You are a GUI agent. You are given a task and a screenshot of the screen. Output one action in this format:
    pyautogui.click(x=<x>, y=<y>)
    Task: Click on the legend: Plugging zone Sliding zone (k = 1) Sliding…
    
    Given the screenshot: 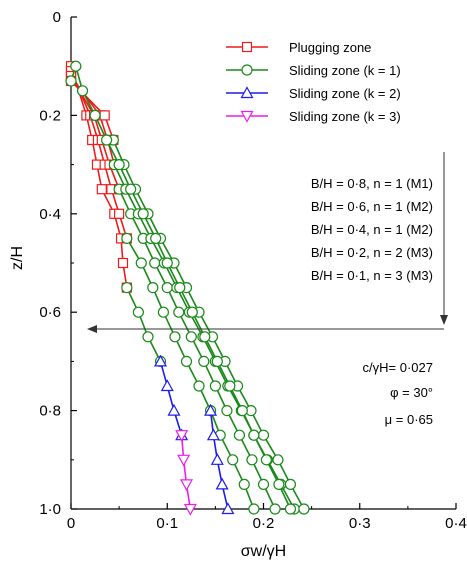 What is the action you would take?
    pyautogui.click(x=313, y=82)
    